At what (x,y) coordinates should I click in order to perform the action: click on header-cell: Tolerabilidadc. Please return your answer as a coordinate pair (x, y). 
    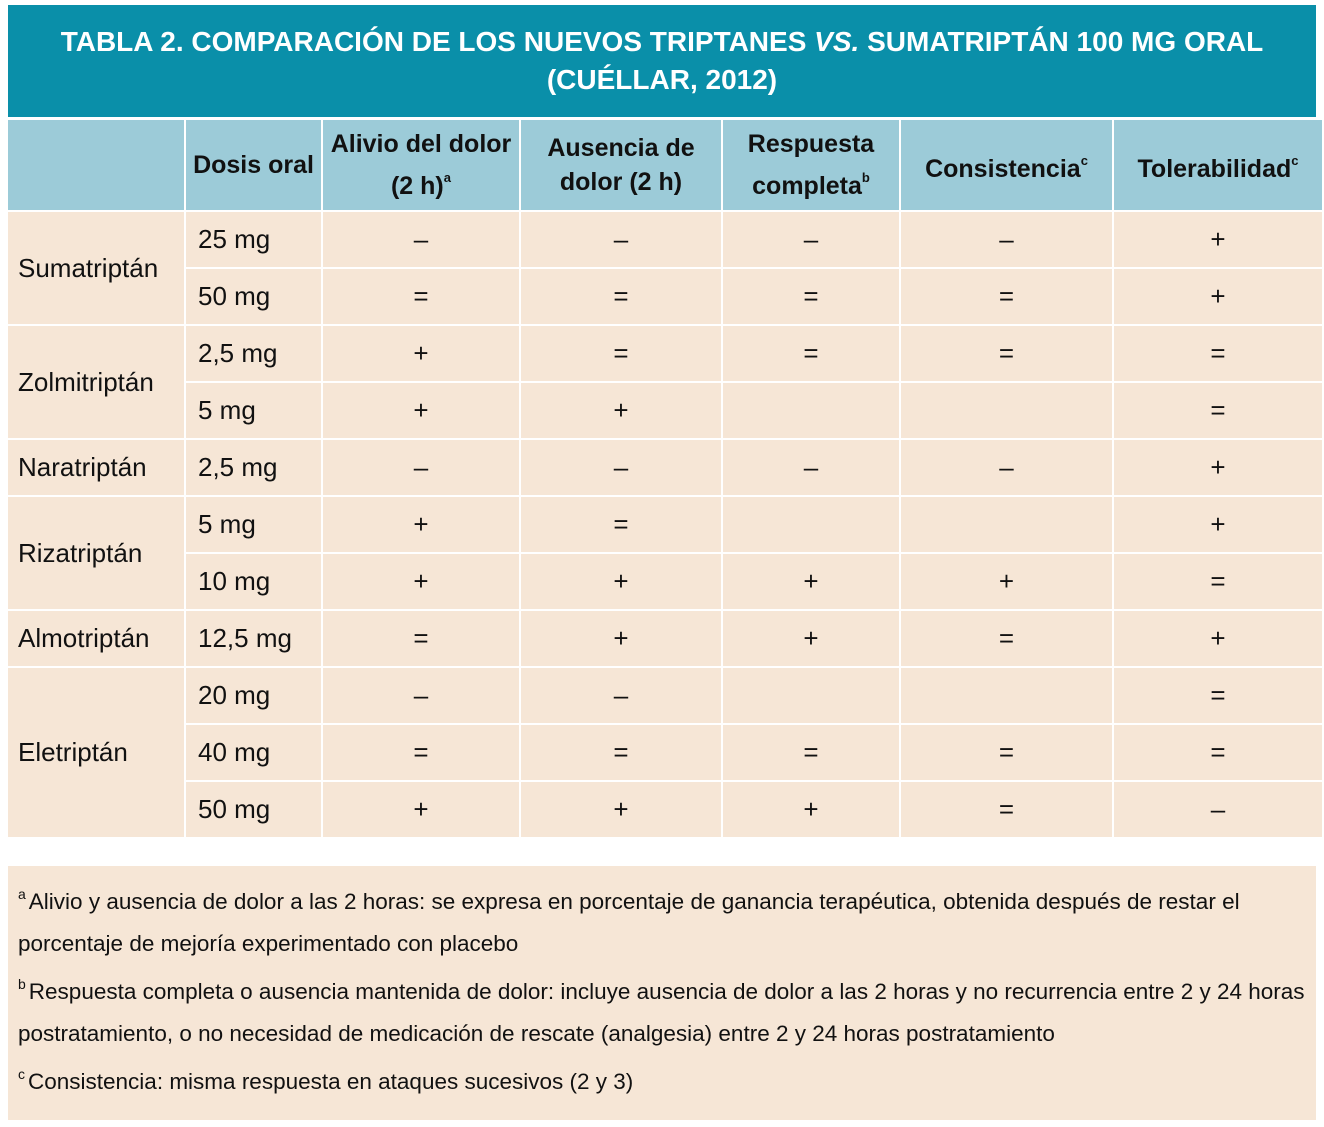
    Looking at the image, I should click on (1218, 165).